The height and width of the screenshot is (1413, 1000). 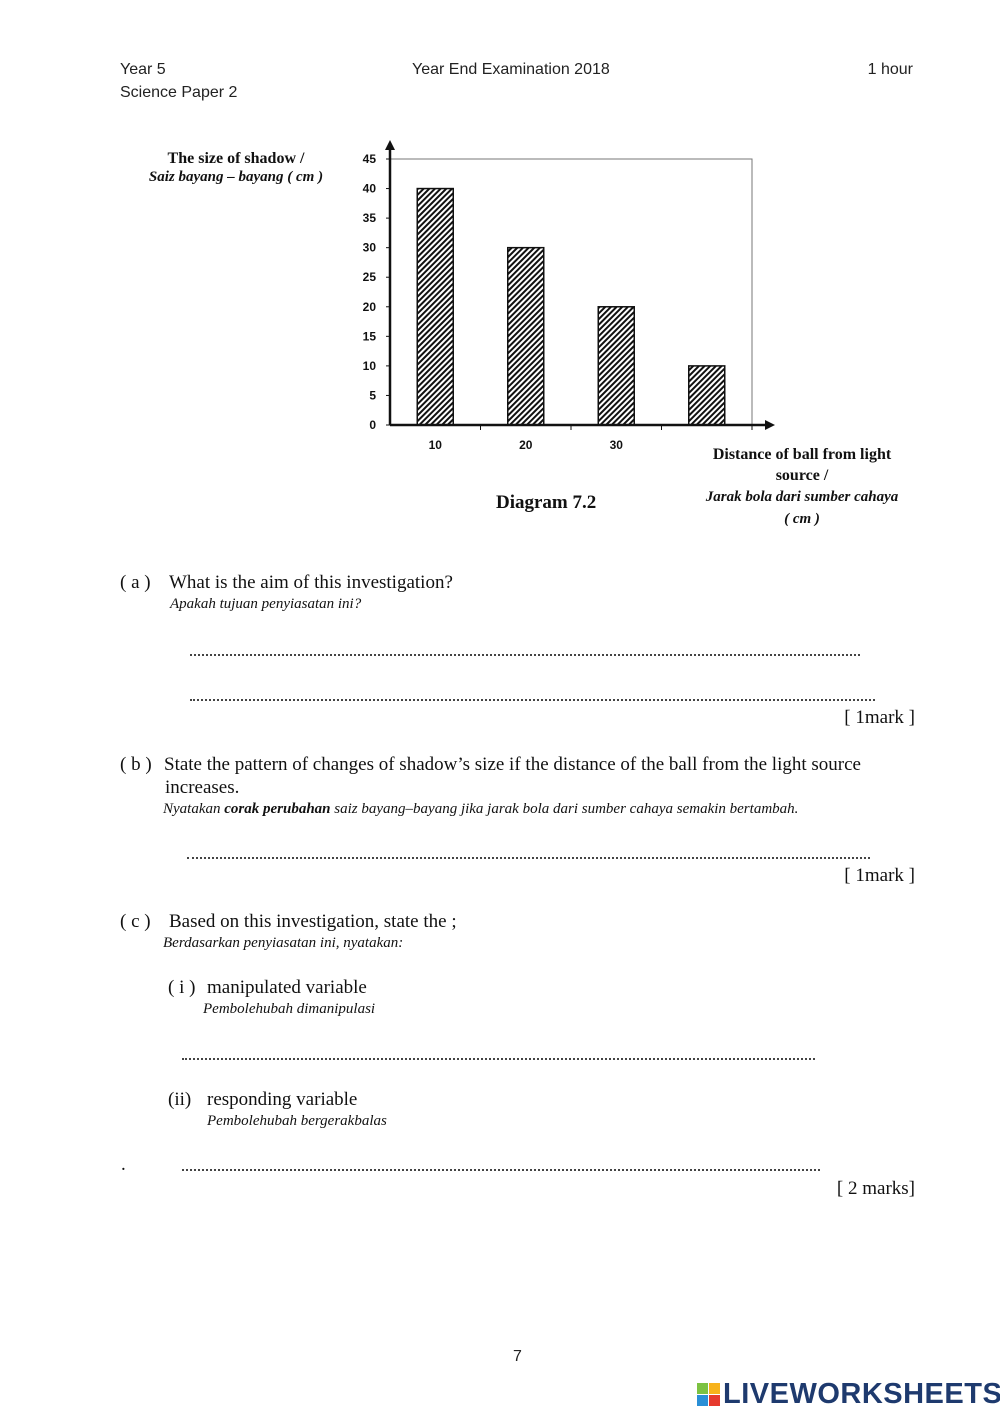 I want to click on question-c-ii-text: responding variable, so click(x=282, y=1099).